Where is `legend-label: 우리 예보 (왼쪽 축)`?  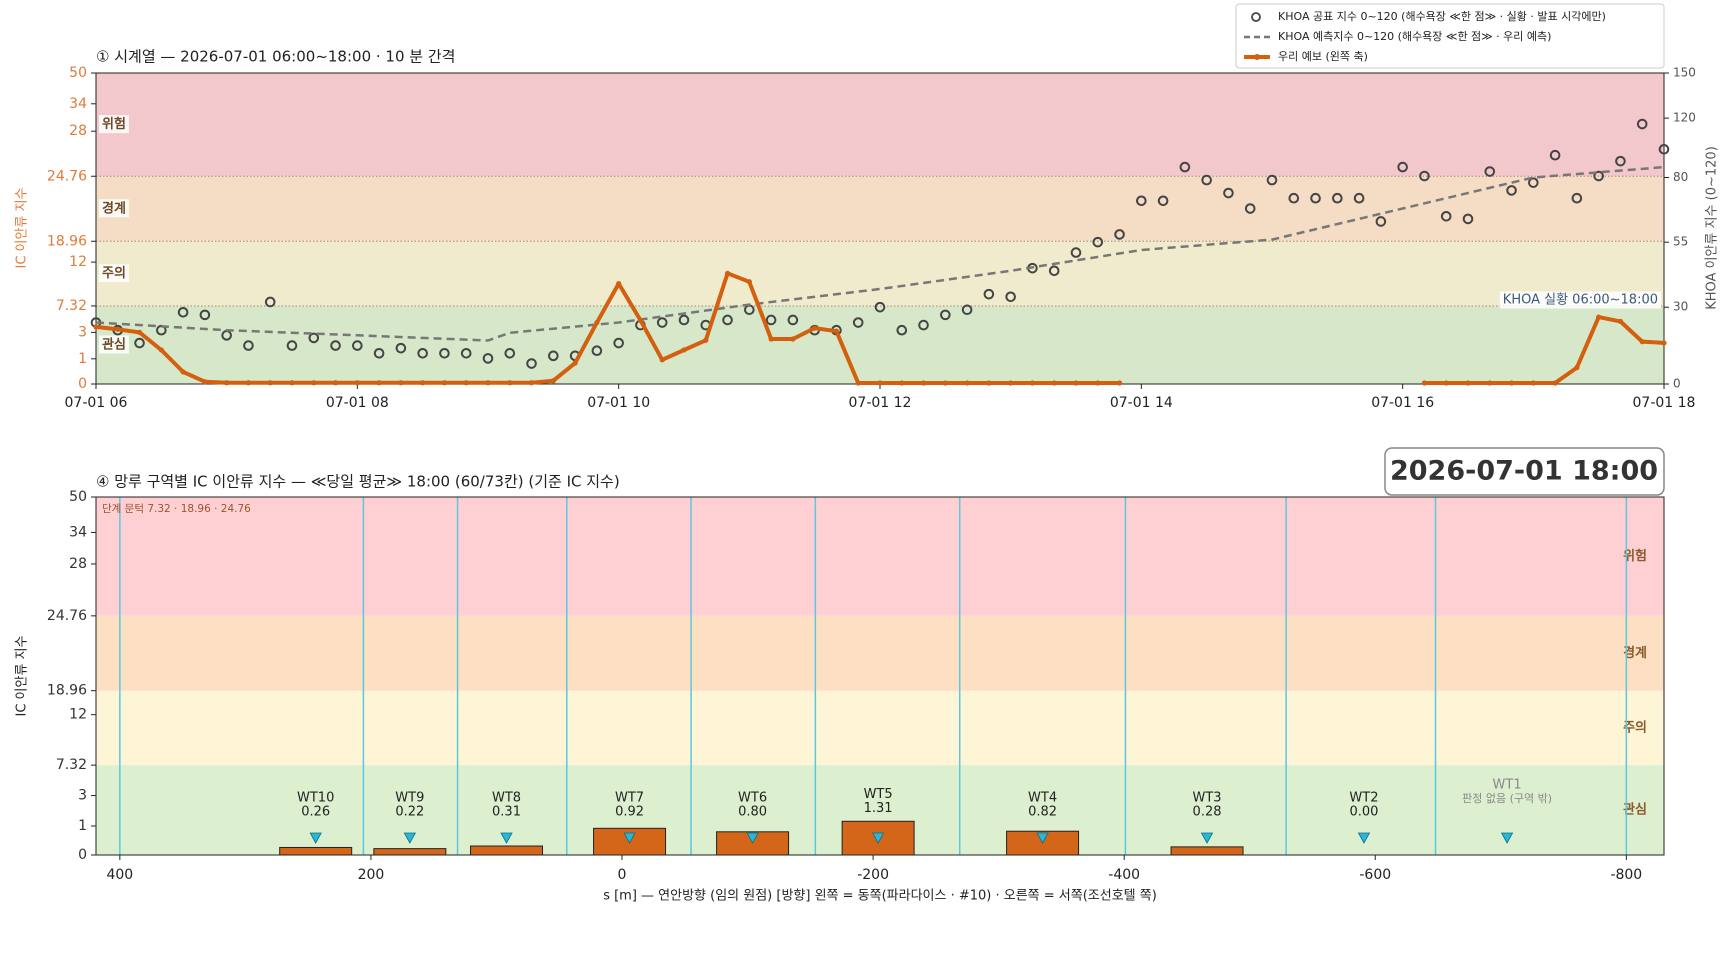 legend-label: 우리 예보 (왼쪽 축) is located at coordinates (1323, 56).